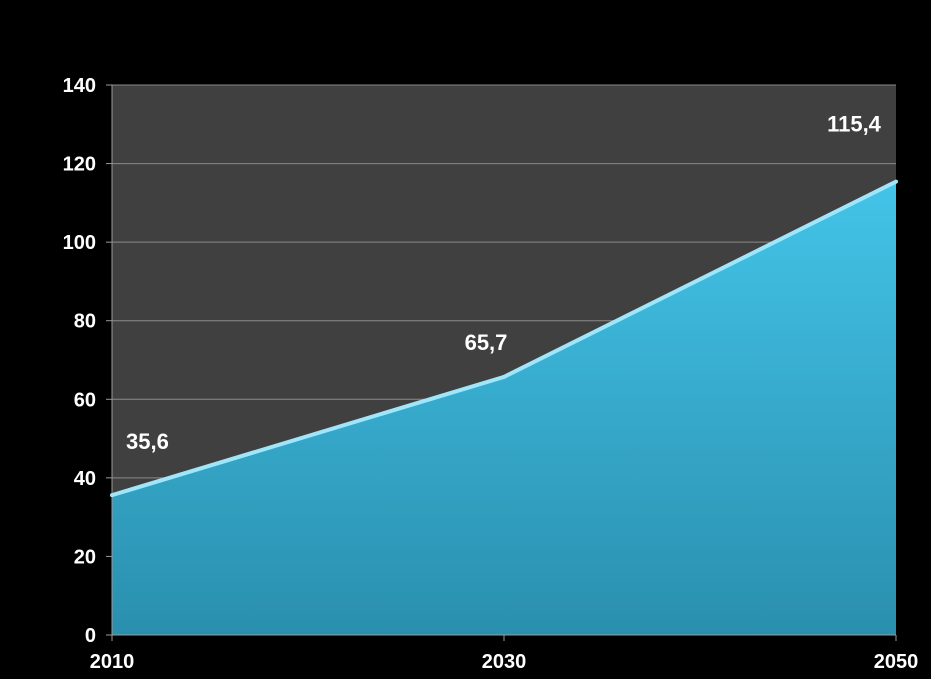 Image resolution: width=931 pixels, height=679 pixels. I want to click on y-axis: 0 20 40 60 80 100 120 140, so click(88, 361).